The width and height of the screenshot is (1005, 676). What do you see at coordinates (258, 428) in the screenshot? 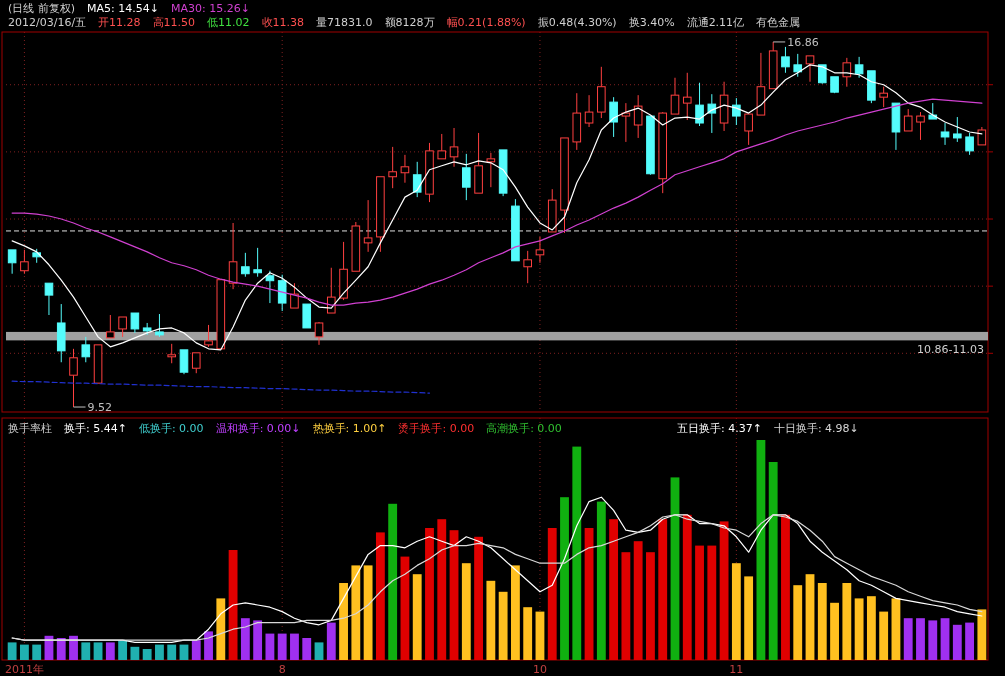
I see `text: 温和换手: 0.00↓` at bounding box center [258, 428].